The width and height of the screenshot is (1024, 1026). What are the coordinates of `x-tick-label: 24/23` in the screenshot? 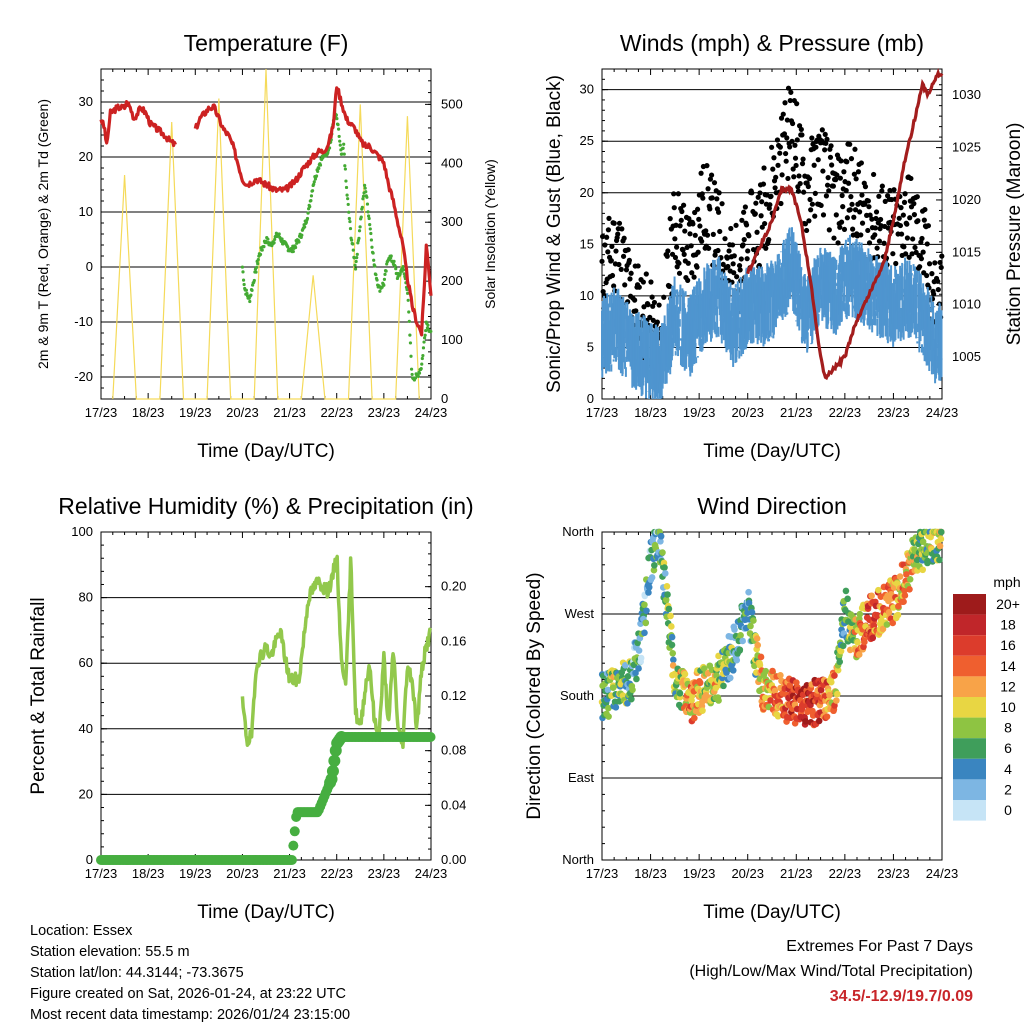 It's located at (431, 873).